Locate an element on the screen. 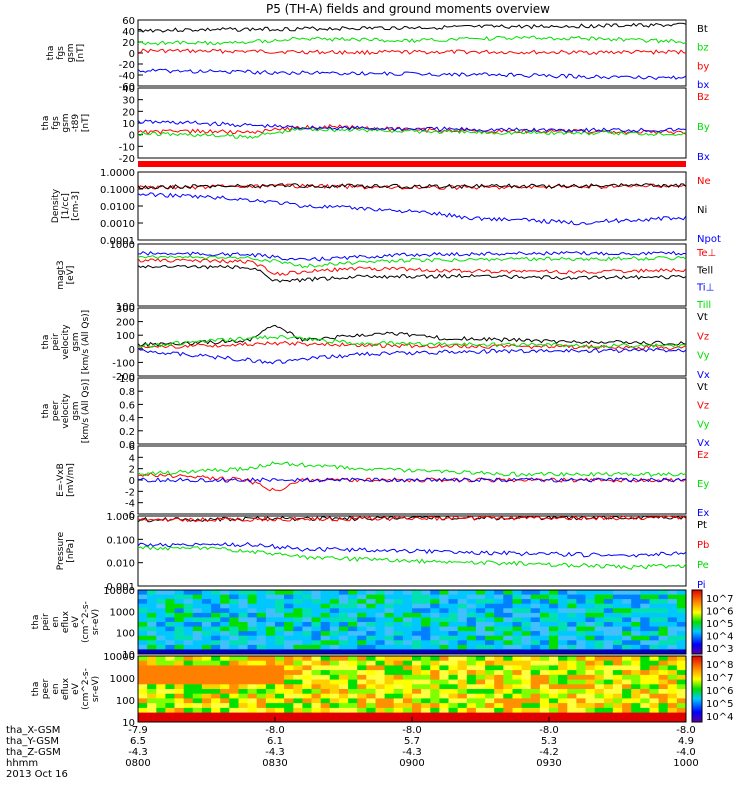 The width and height of the screenshot is (750, 800). ytick-label: 1000 is located at coordinates (122, 612).